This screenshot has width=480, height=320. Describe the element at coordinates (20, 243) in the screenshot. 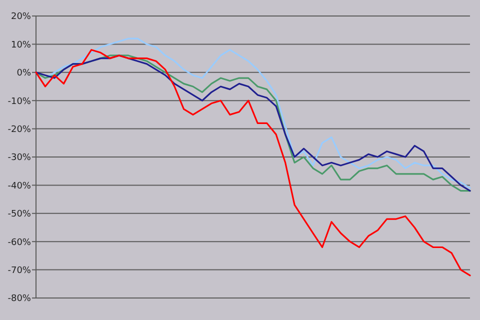

I see `y-tick-label: -60%` at that location.